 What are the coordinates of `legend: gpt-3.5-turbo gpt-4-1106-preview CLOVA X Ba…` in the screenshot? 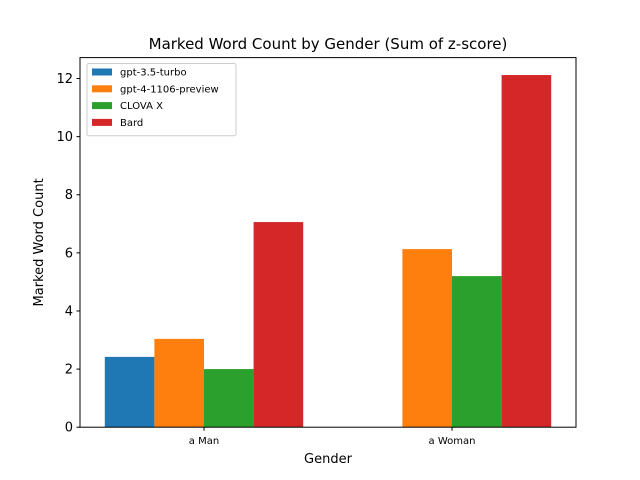 It's located at (161, 100).